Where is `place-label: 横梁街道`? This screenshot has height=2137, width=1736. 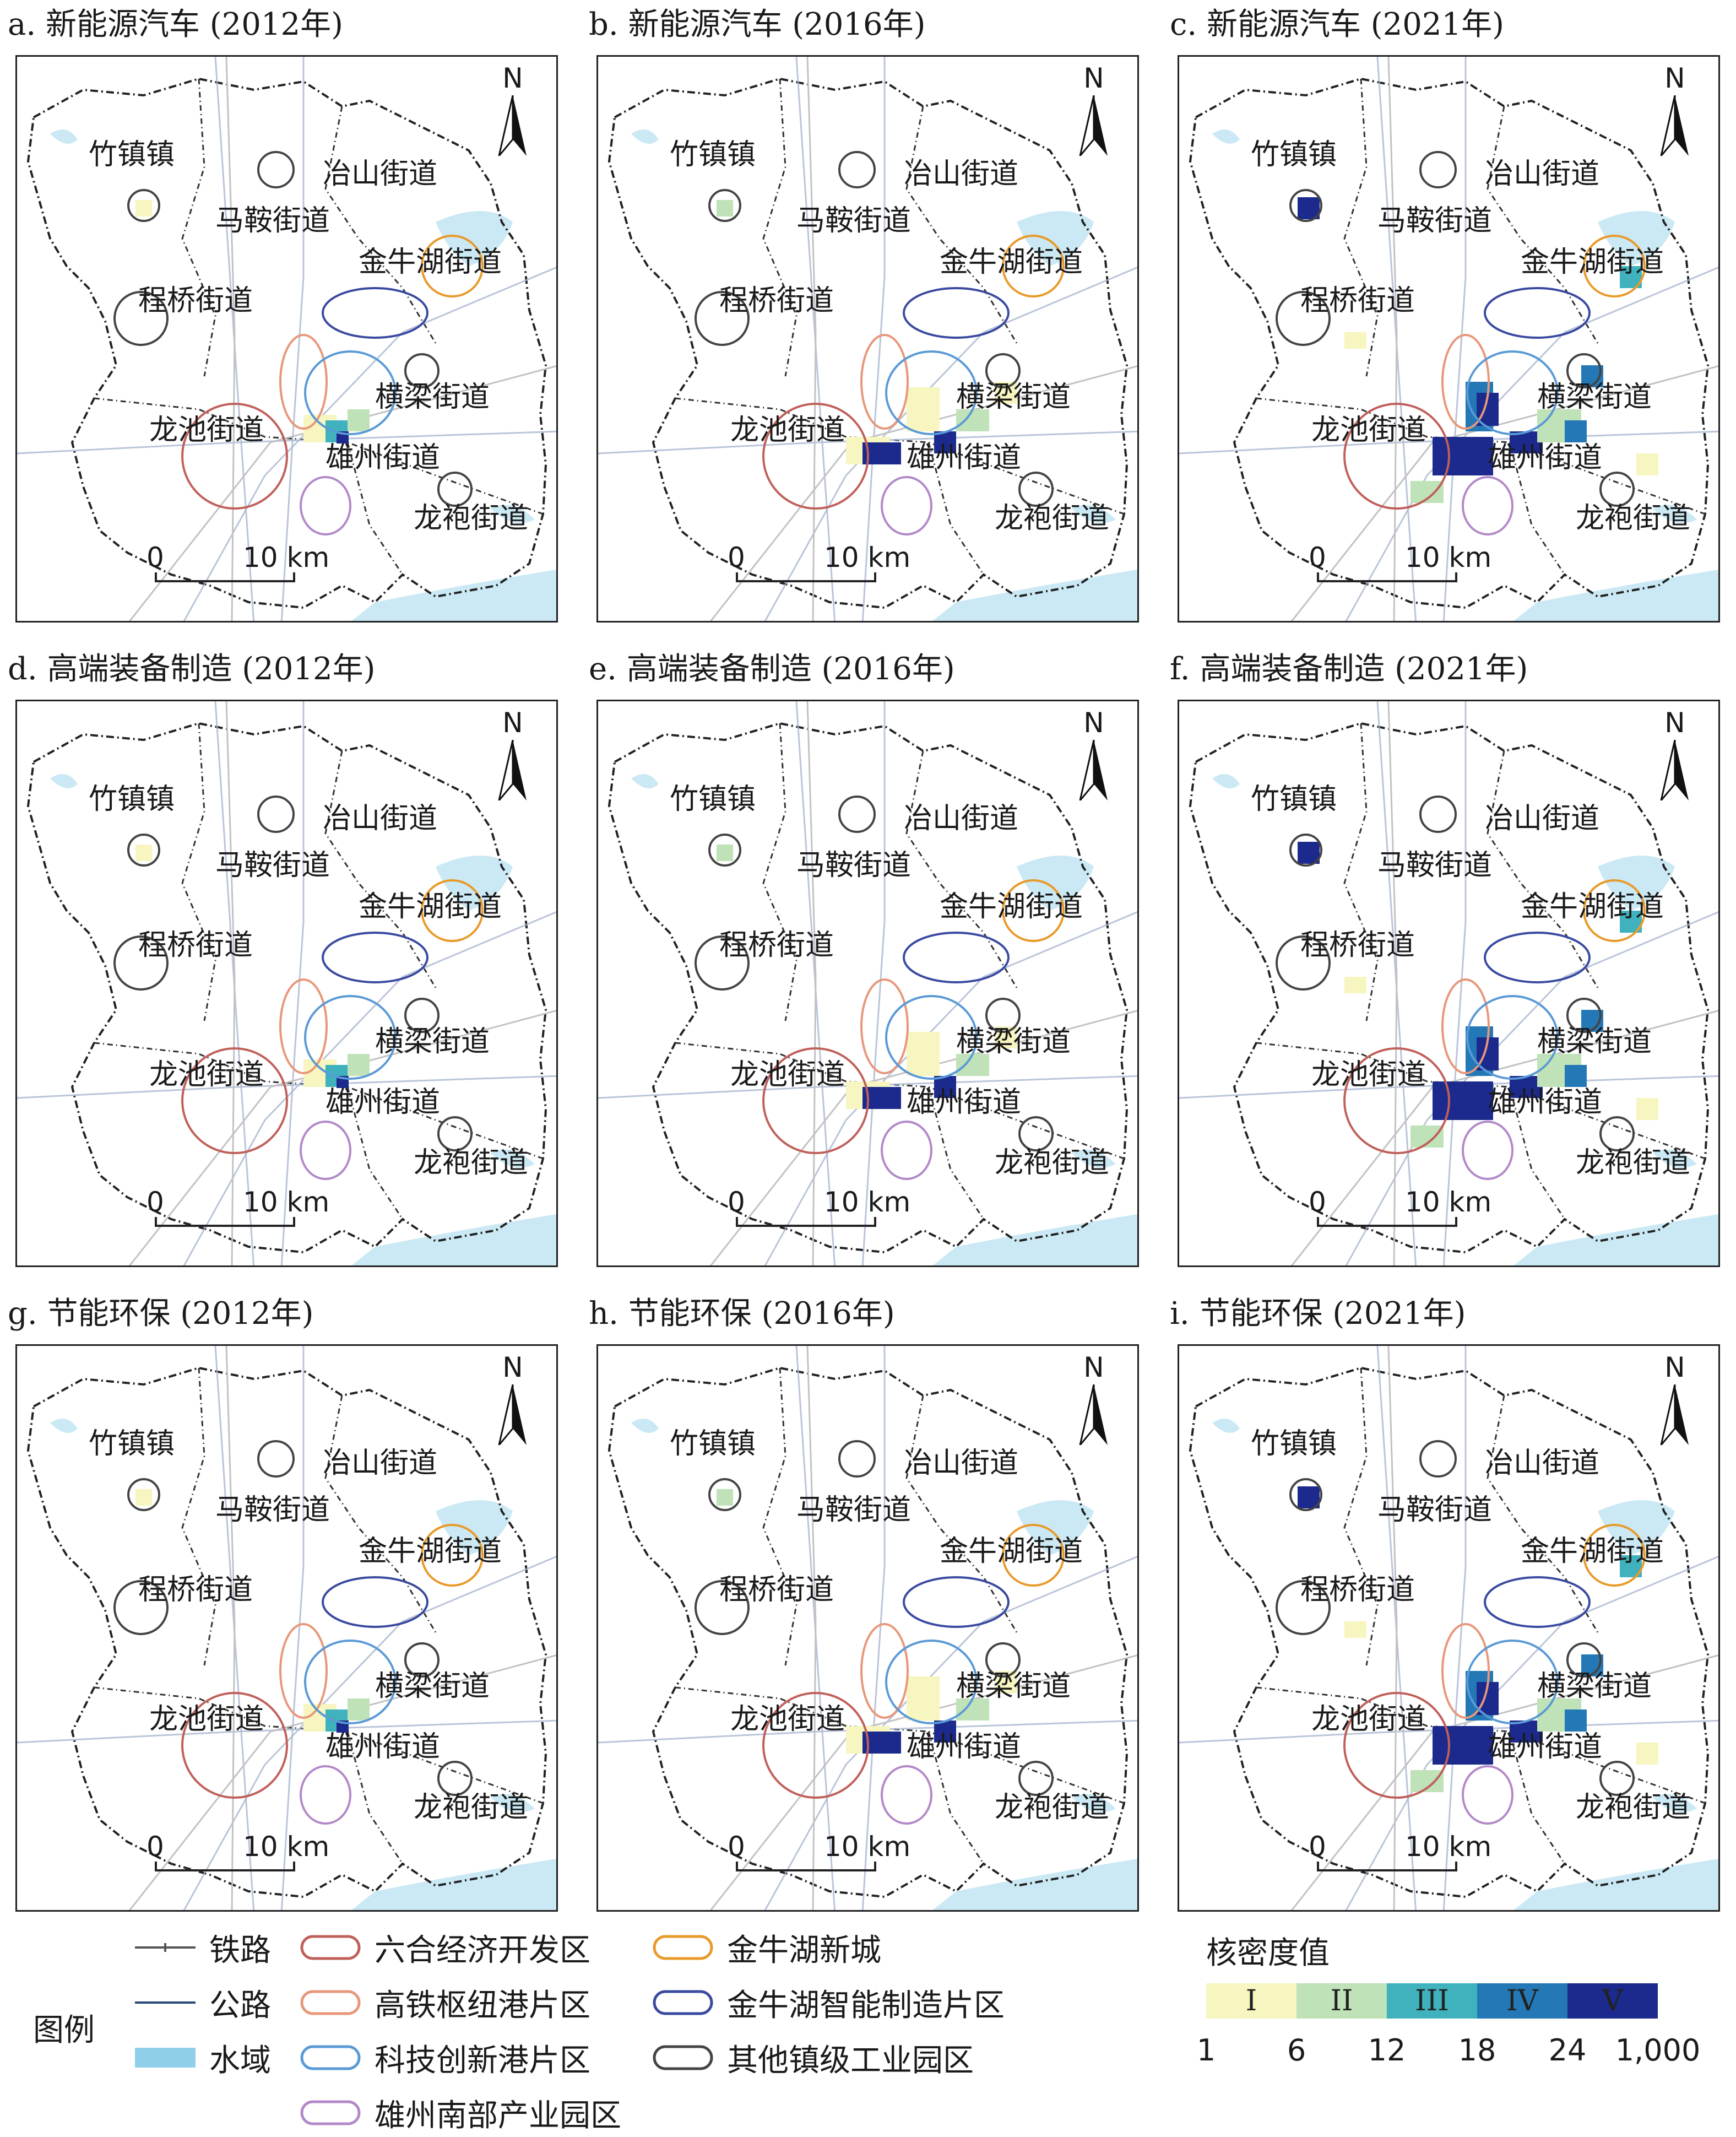 place-label: 横梁街道 is located at coordinates (1595, 1686).